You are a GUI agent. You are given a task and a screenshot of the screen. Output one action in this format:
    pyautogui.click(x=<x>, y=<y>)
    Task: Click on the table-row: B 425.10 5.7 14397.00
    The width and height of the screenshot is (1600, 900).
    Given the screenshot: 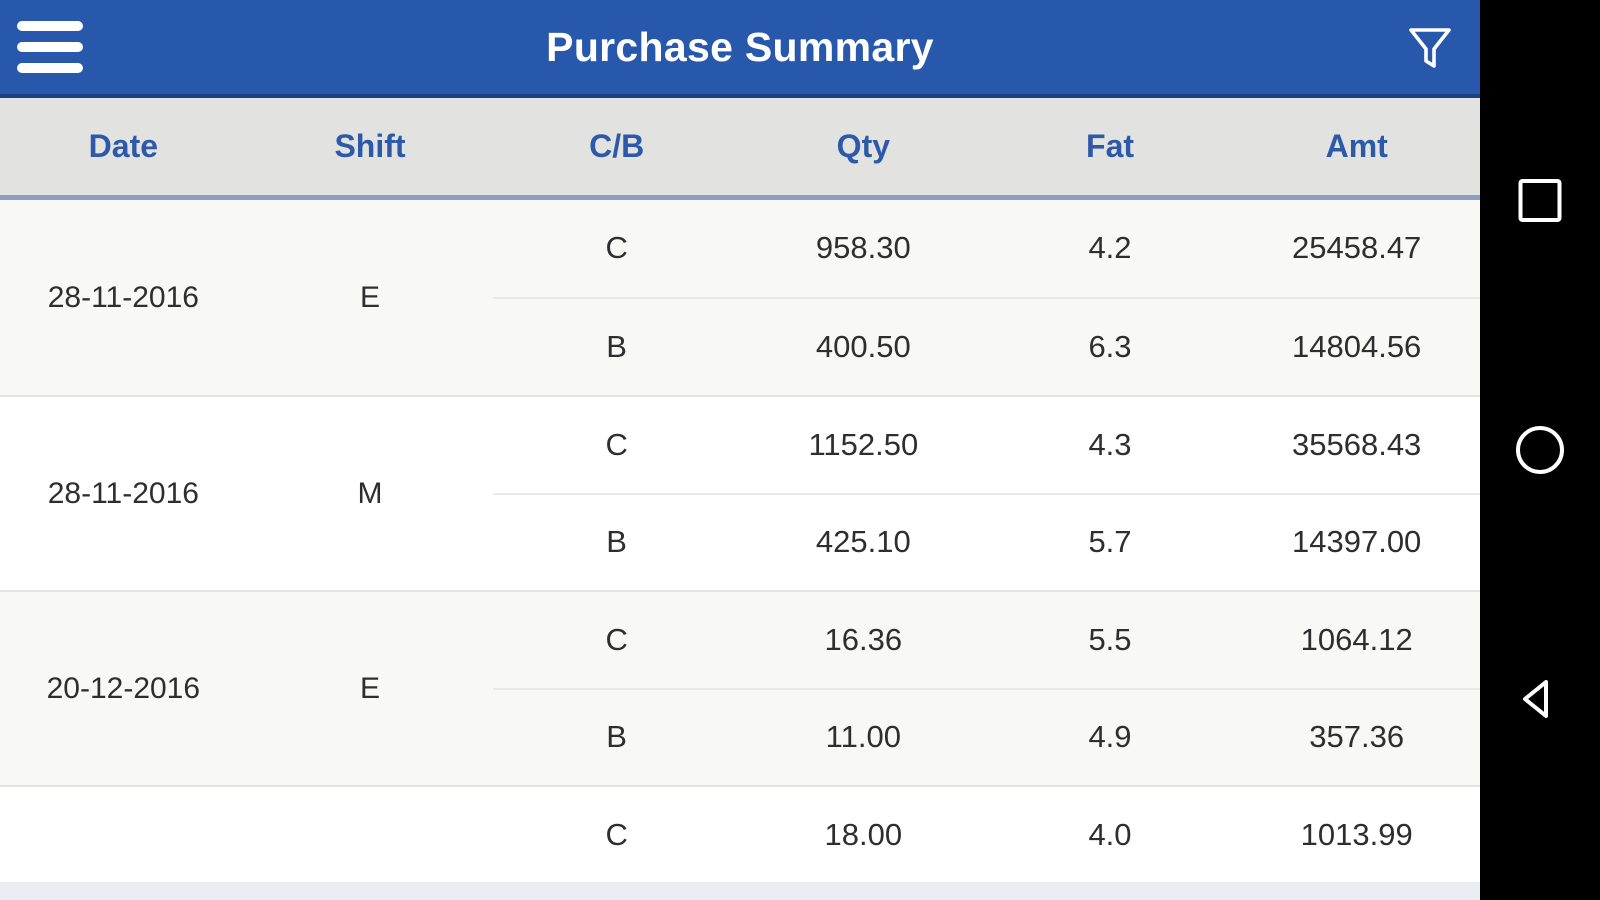 What is the action you would take?
    pyautogui.click(x=986, y=541)
    